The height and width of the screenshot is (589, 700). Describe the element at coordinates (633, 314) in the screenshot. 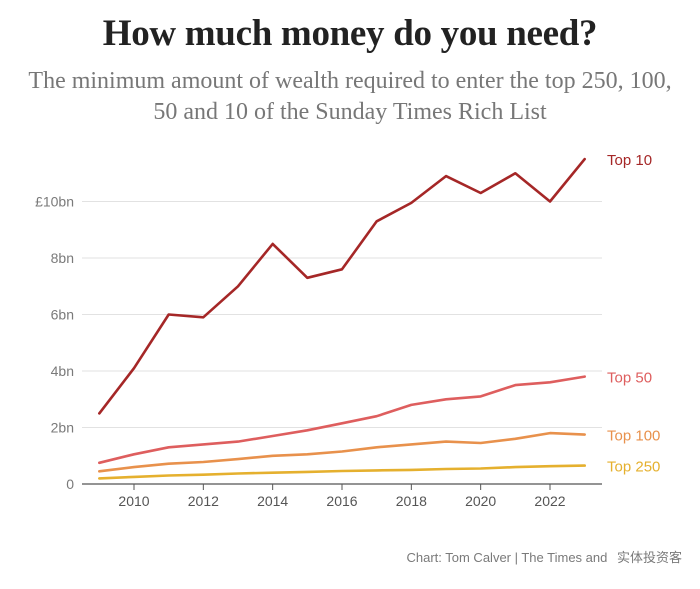

I see `series-labels: Top 10 Top 50 Top 100 Top 250` at that location.